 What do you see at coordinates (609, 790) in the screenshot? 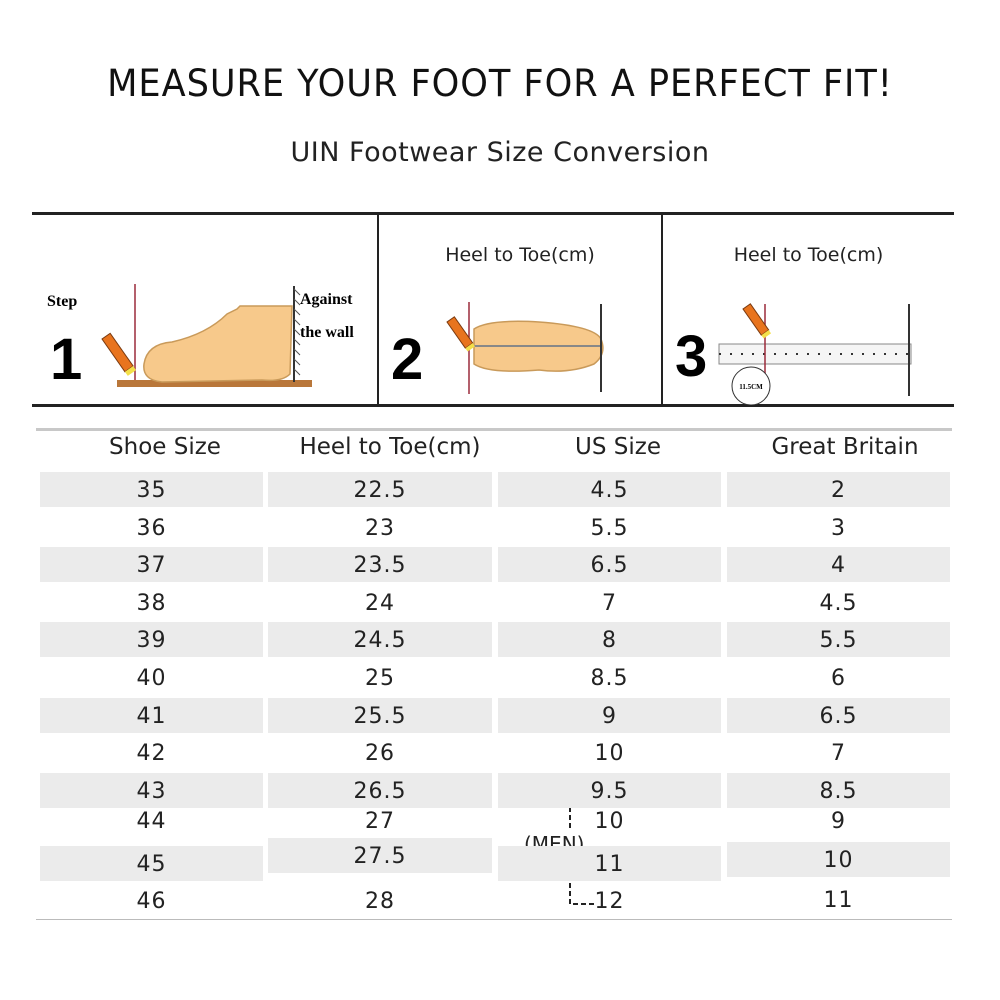
I see `table-cell: 9.5` at bounding box center [609, 790].